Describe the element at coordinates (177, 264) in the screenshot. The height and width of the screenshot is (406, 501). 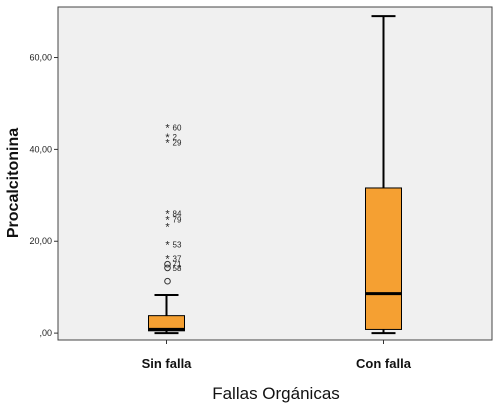
I see `outlier-label: 71` at that location.